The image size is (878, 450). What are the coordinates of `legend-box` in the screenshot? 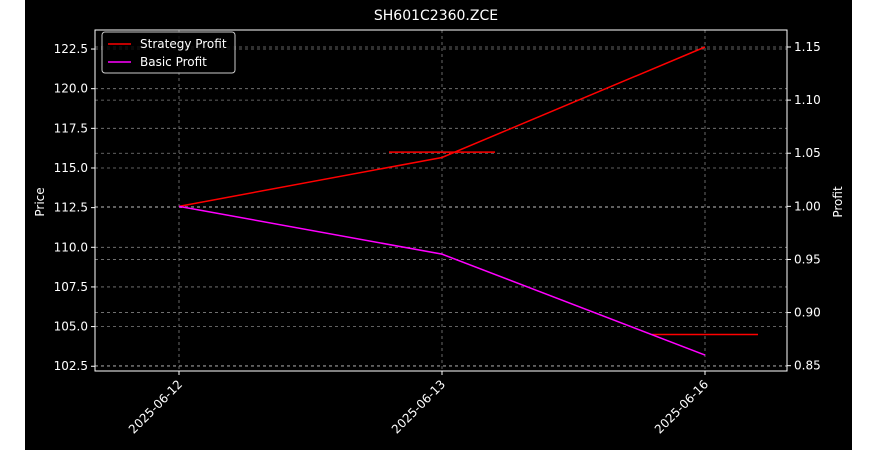 It's located at (168, 52).